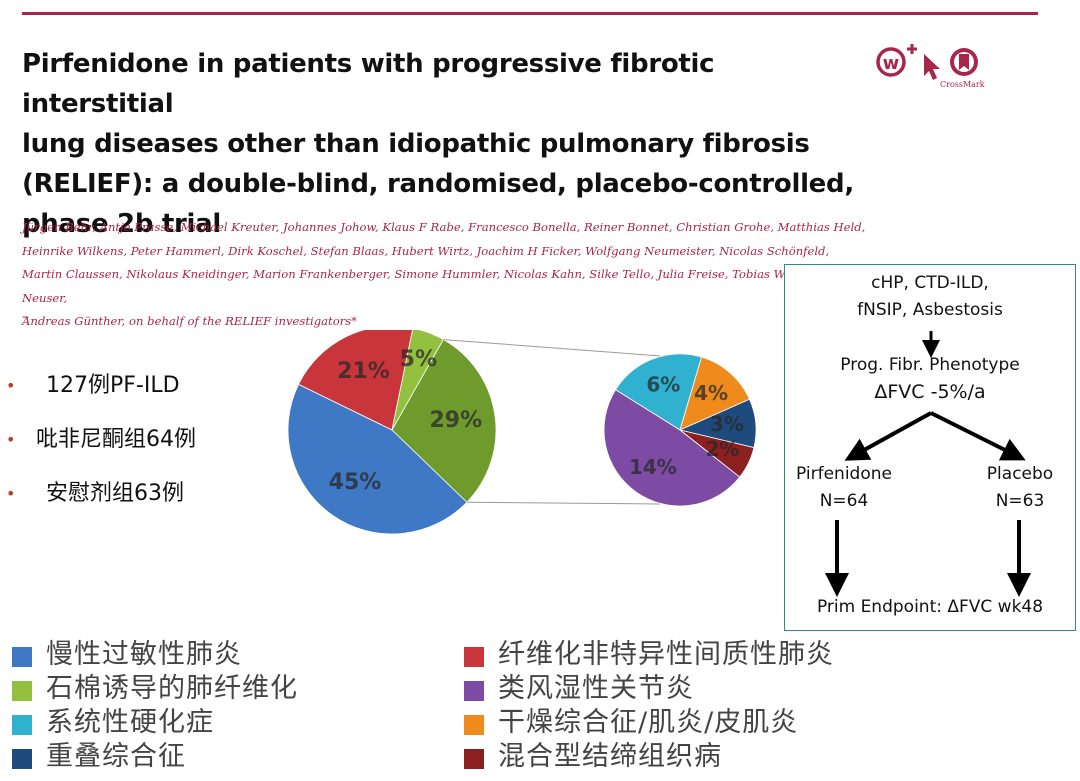 The height and width of the screenshot is (781, 1080). Describe the element at coordinates (115, 493) in the screenshot. I see `bullet-text: 安慰剂组63例` at that location.